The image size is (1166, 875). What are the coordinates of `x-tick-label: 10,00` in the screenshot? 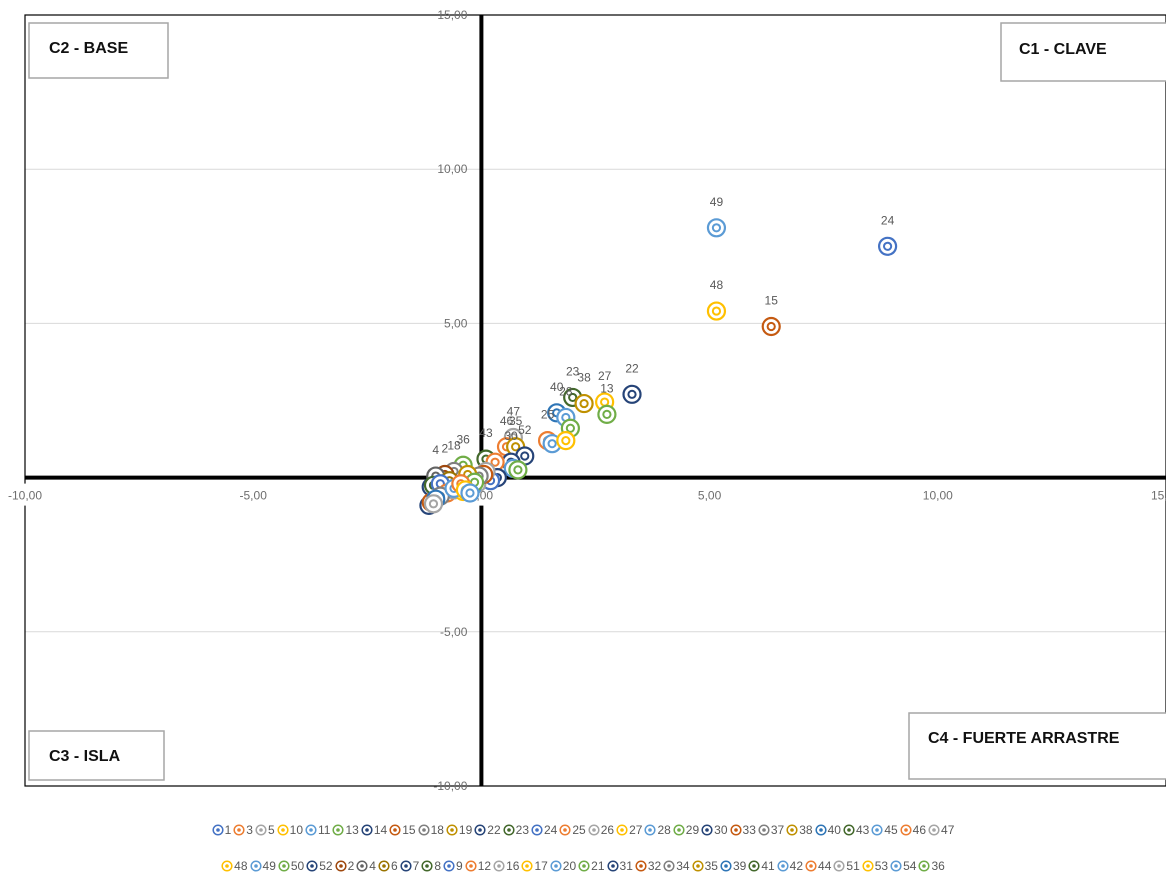 It's located at (938, 496).